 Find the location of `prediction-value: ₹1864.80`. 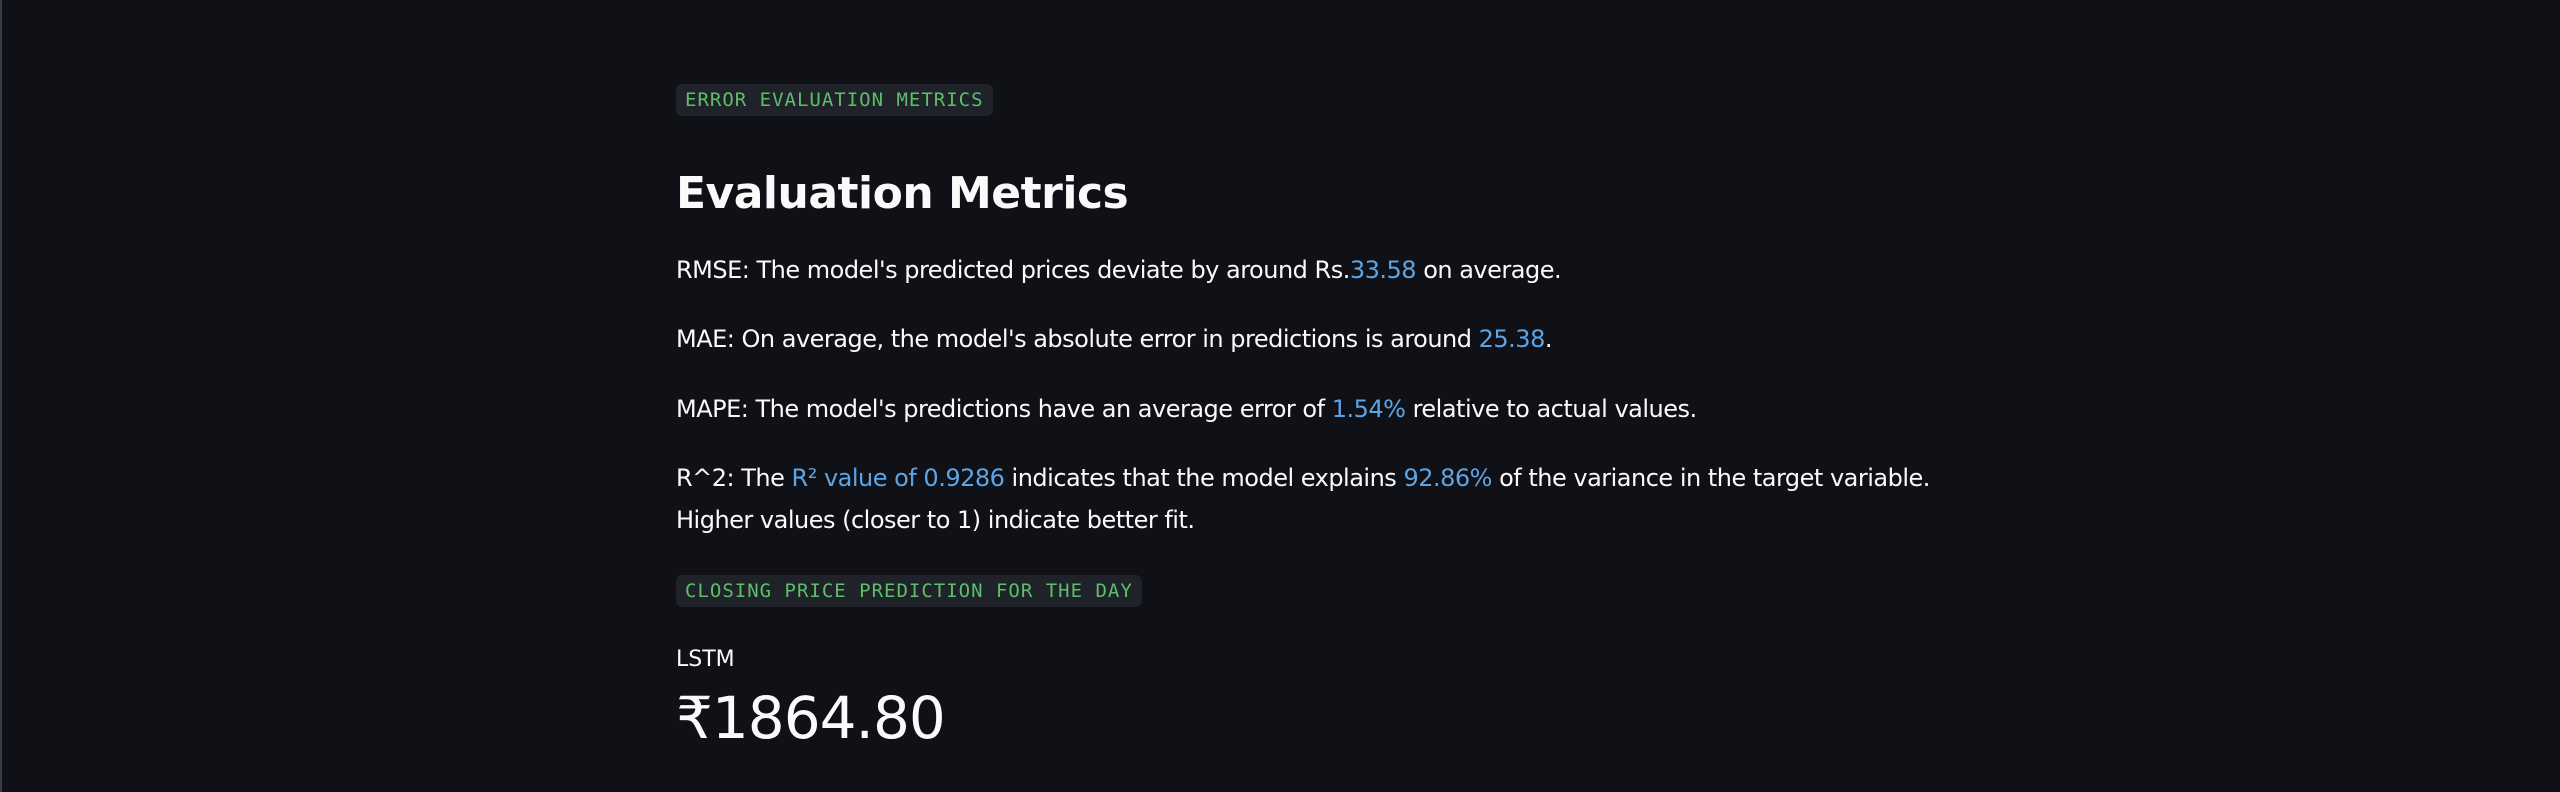

prediction-value: ₹1864.80 is located at coordinates (811, 718).